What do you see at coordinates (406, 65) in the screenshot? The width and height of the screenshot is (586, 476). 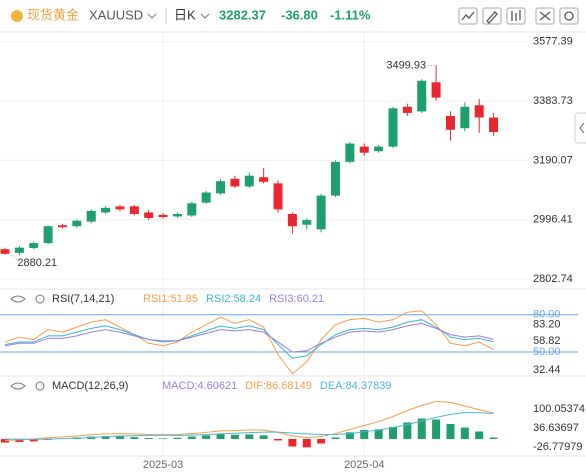 I see `high-annotation: 3499.93` at bounding box center [406, 65].